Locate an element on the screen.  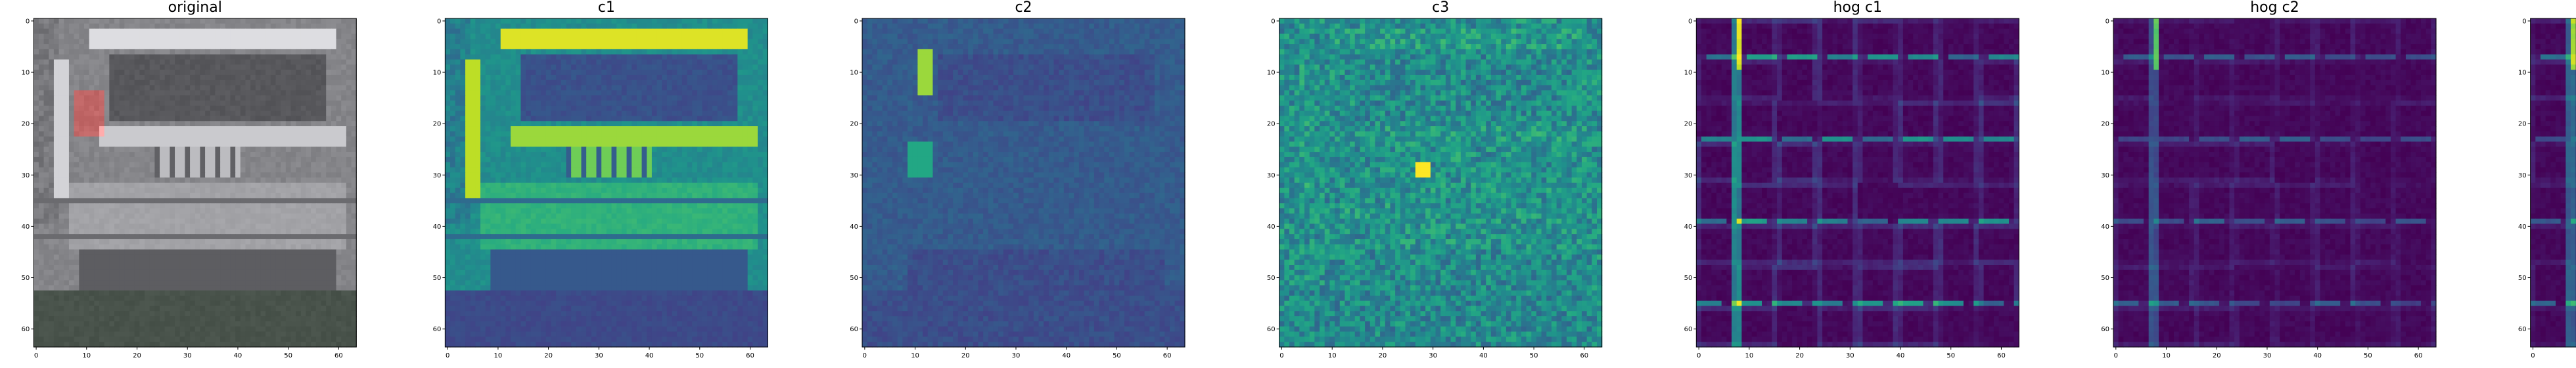
panel-title: original is located at coordinates (195, 8).